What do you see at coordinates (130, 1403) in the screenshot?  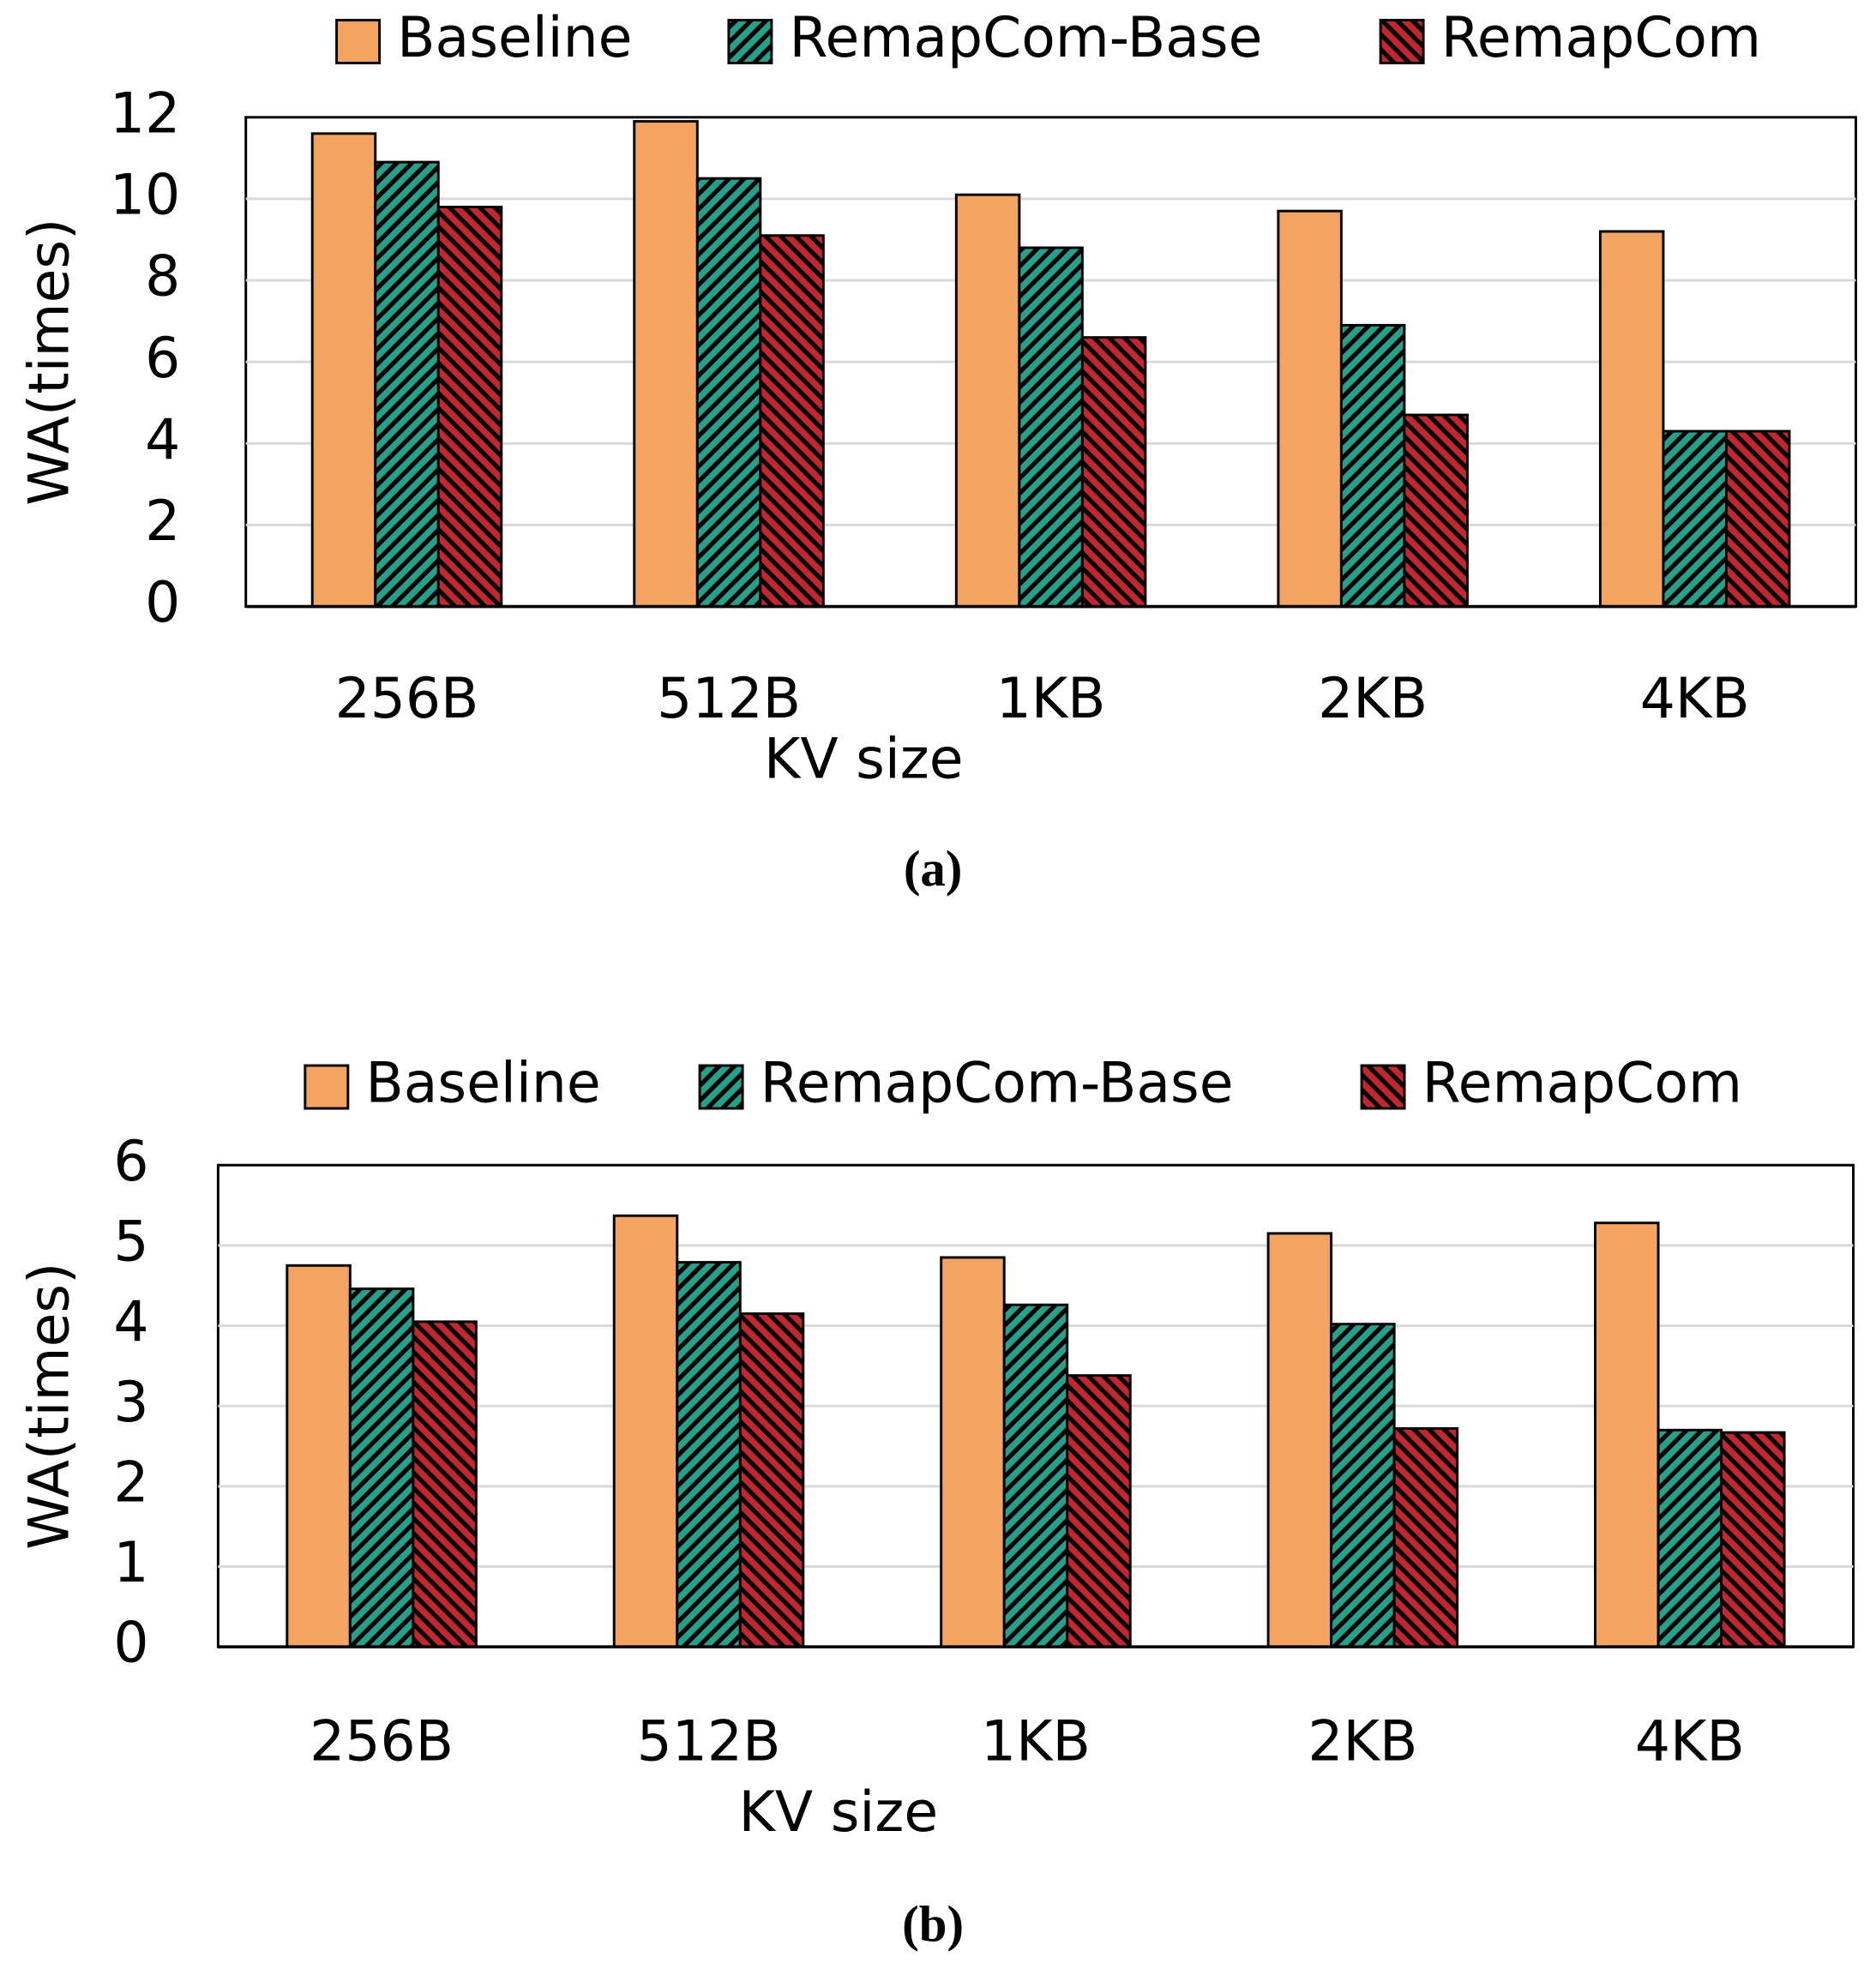 I see `y-tick-label: 3` at bounding box center [130, 1403].